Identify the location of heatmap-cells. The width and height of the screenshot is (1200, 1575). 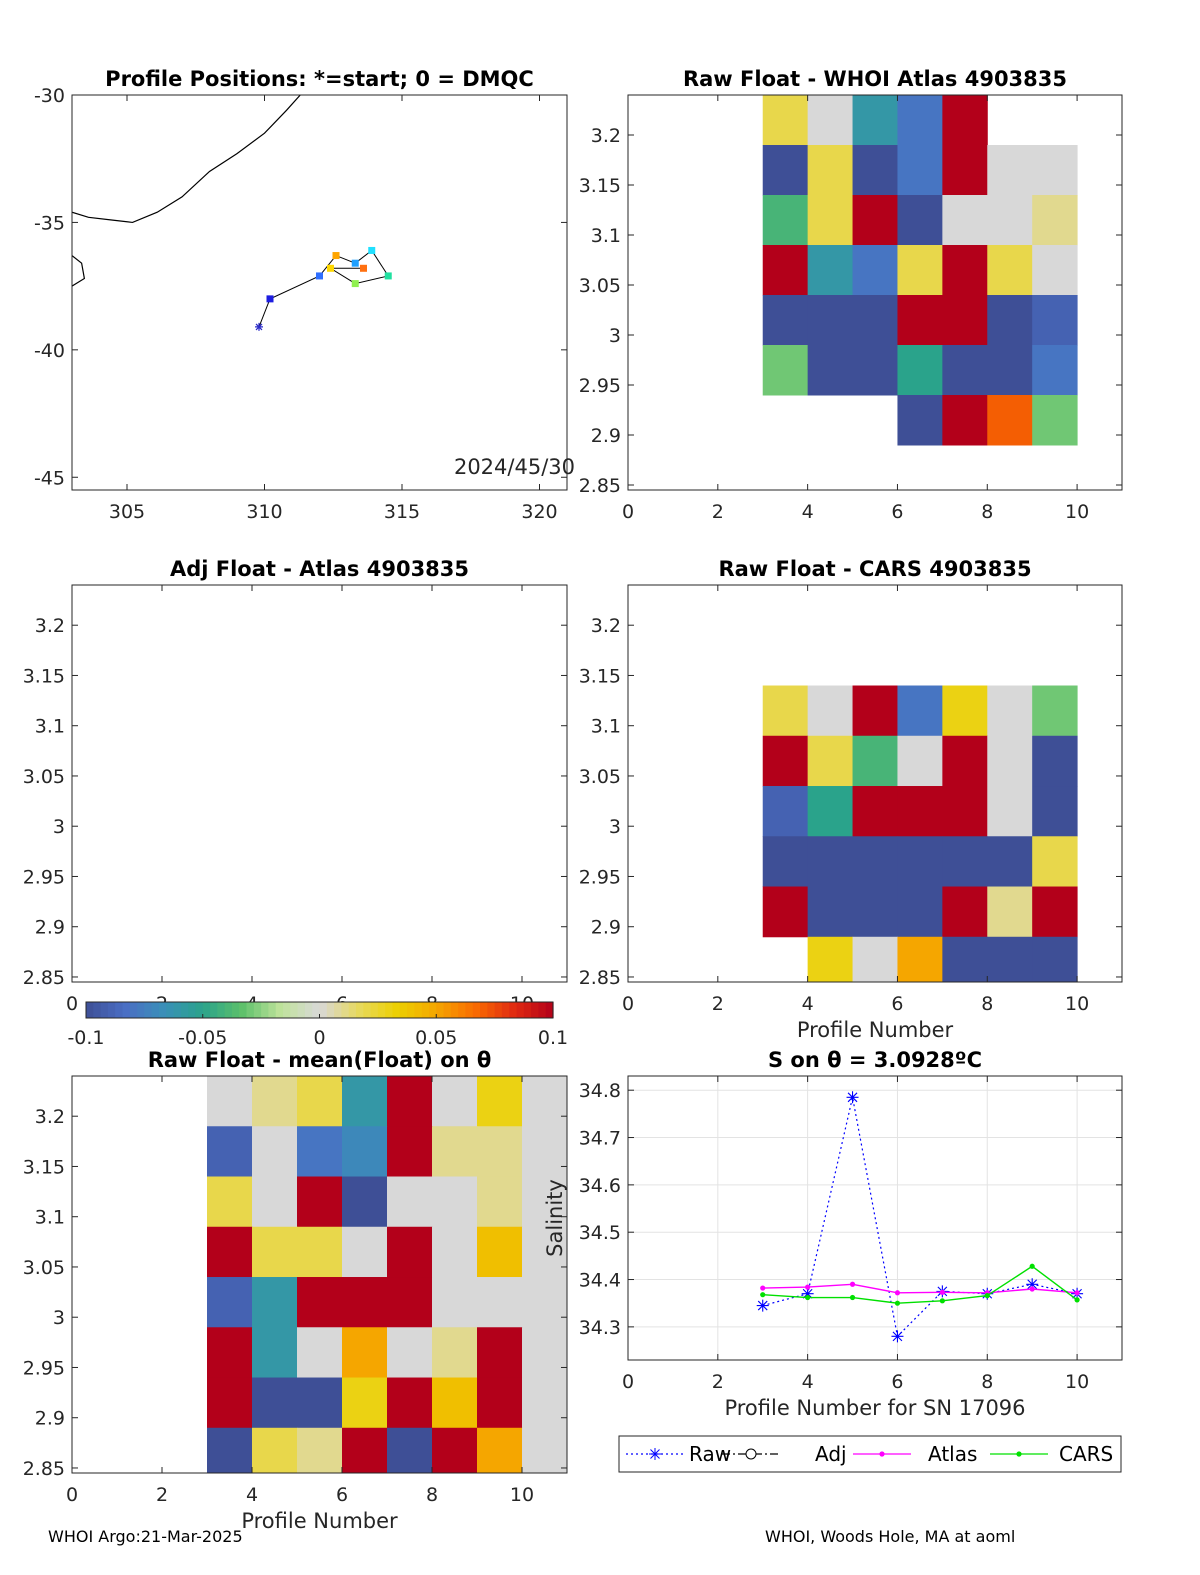
(387, 1274).